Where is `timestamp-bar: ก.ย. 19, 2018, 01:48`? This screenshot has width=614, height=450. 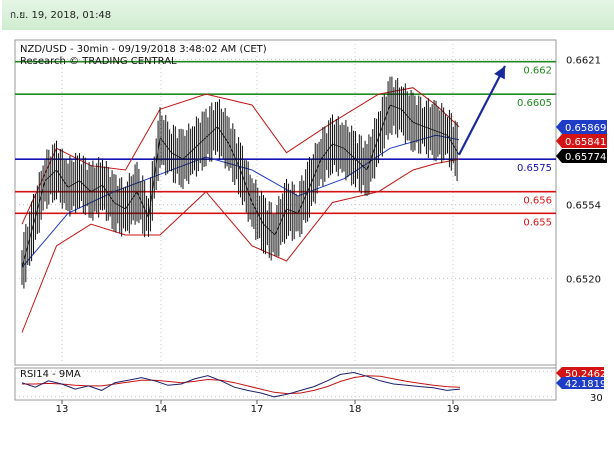
timestamp-bar: ก.ย. 19, 2018, 01:48 is located at coordinates (308, 15).